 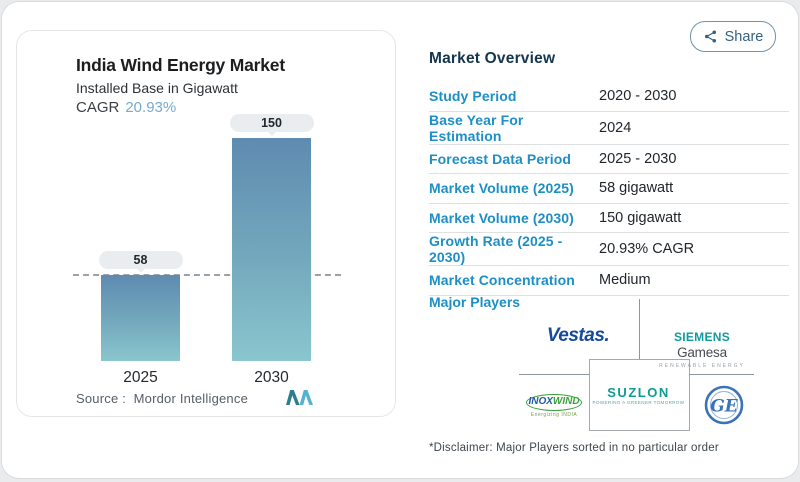 I want to click on chart-subtitle: Installed Base in Gigawatt, so click(x=157, y=88).